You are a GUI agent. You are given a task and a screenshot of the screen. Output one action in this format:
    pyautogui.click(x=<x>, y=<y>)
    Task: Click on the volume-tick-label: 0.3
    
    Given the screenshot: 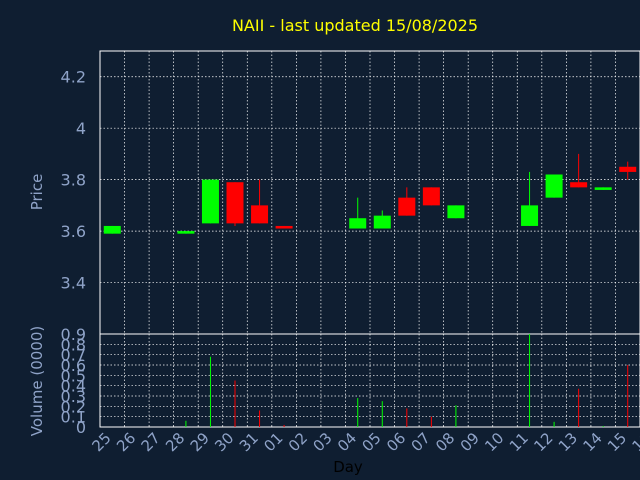 What is the action you would take?
    pyautogui.click(x=73, y=396)
    